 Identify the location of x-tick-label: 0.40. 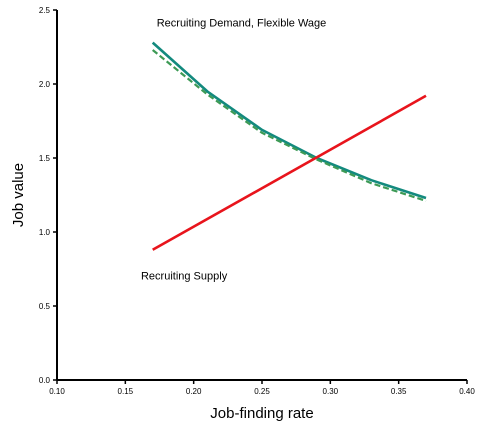
(467, 391).